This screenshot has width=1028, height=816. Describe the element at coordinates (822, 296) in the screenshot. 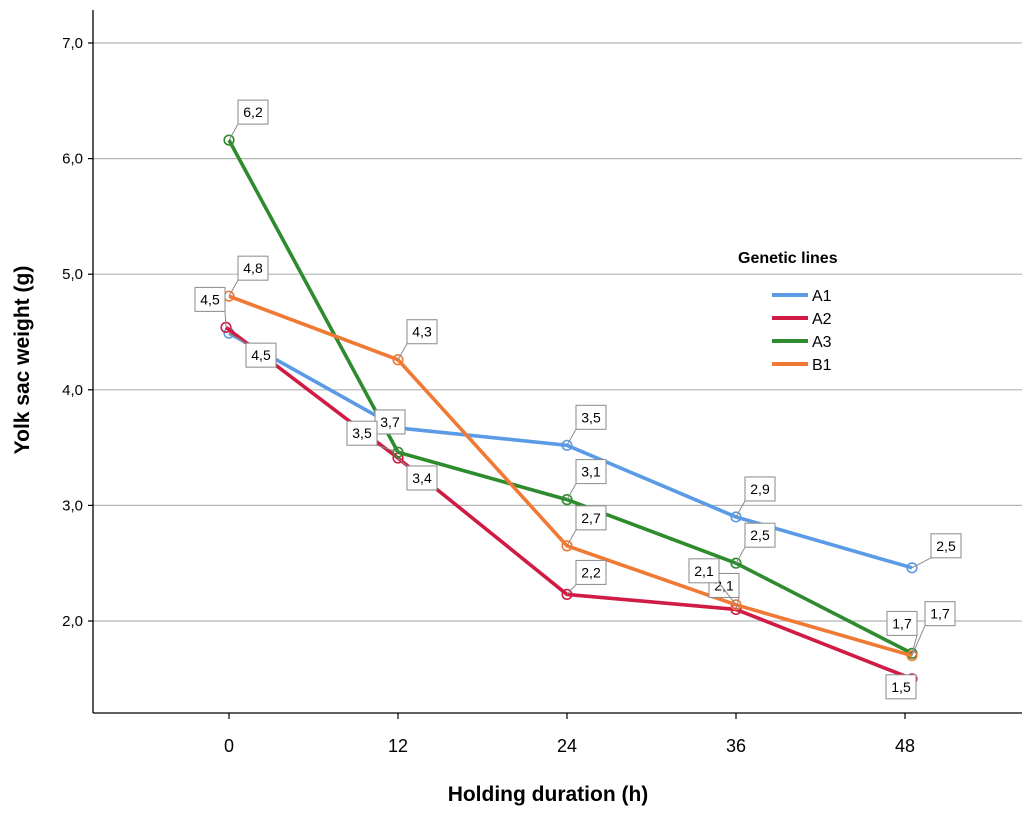

I see `legend-label: A1` at that location.